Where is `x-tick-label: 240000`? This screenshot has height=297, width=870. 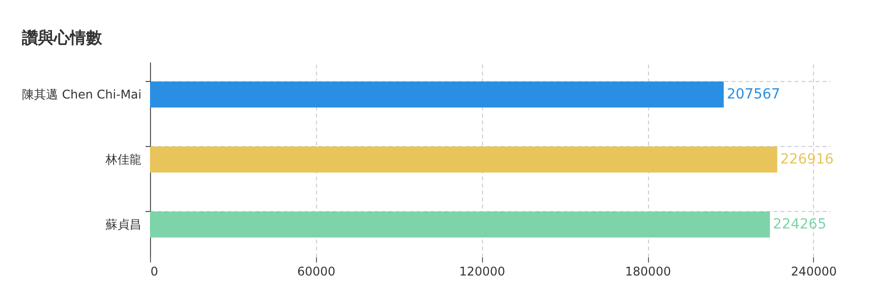
x-tick-label: 240000 is located at coordinates (814, 271).